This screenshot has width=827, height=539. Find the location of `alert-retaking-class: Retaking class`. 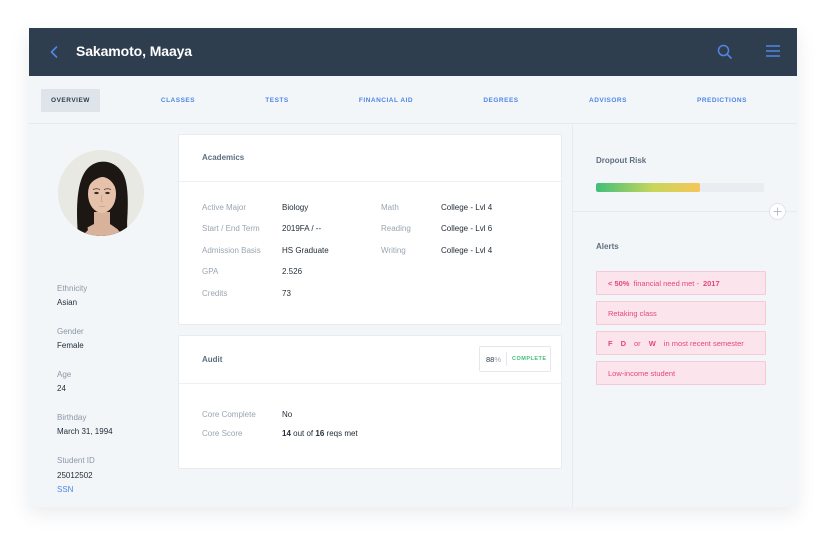

alert-retaking-class: Retaking class is located at coordinates (681, 313).